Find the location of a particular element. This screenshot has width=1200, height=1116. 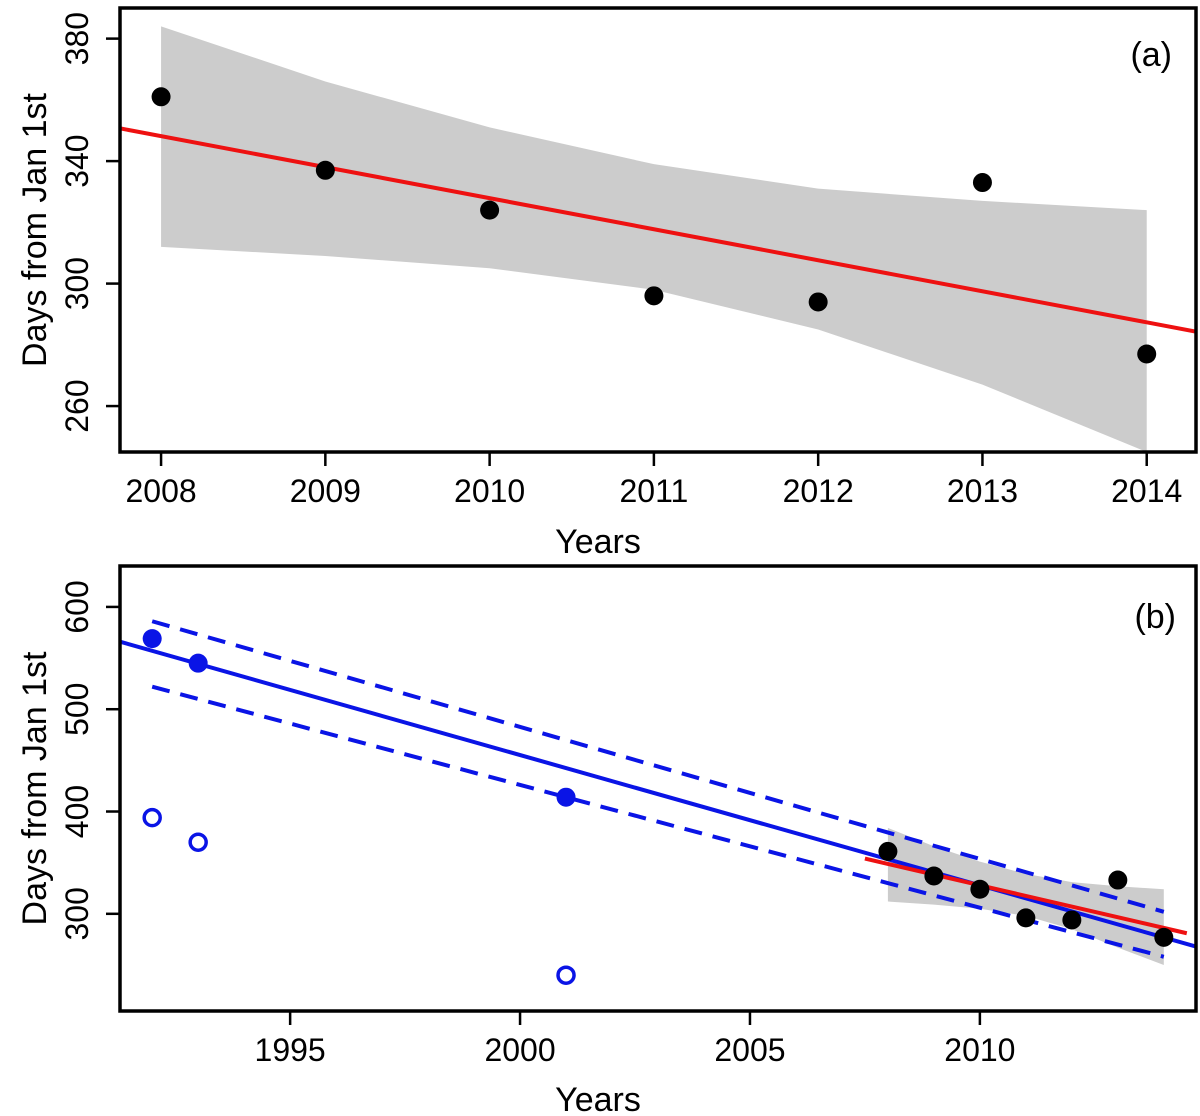

x-tick-label: 2005 is located at coordinates (749, 1050).